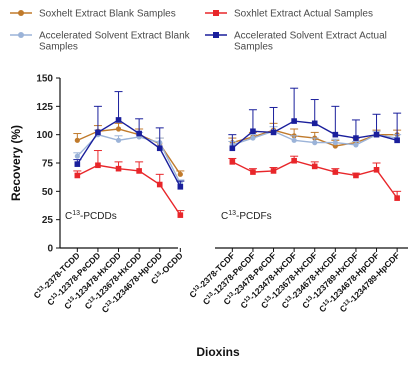 The height and width of the screenshot is (368, 413). What do you see at coordinates (50, 249) in the screenshot?
I see `y-tick-label: 0` at bounding box center [50, 249].